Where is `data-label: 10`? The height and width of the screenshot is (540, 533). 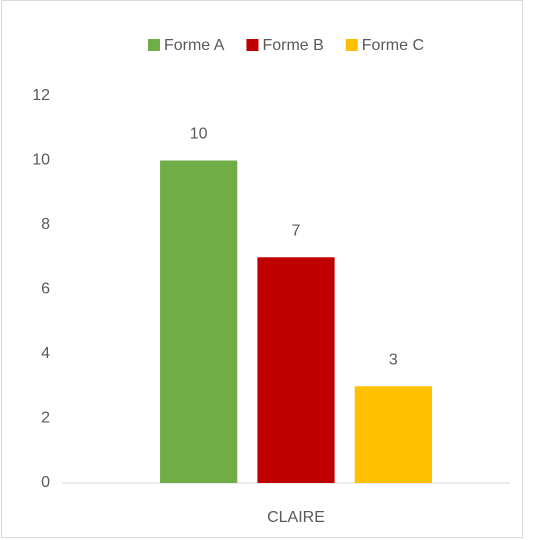 data-label: 10 is located at coordinates (199, 134).